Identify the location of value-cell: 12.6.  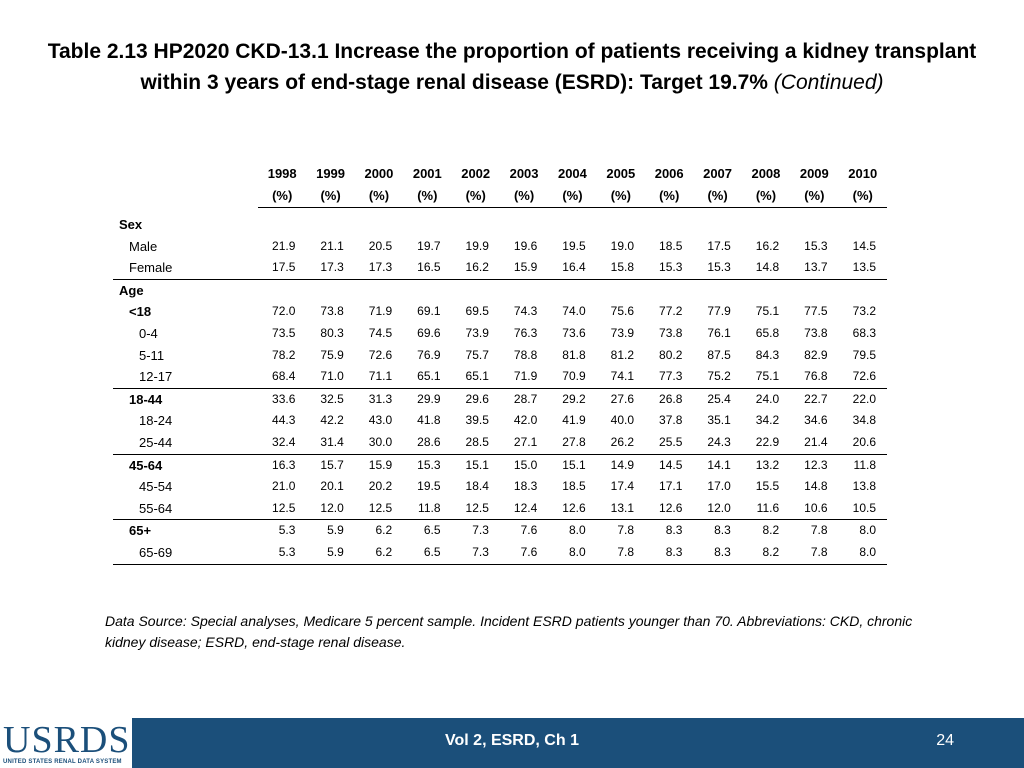
(572, 509).